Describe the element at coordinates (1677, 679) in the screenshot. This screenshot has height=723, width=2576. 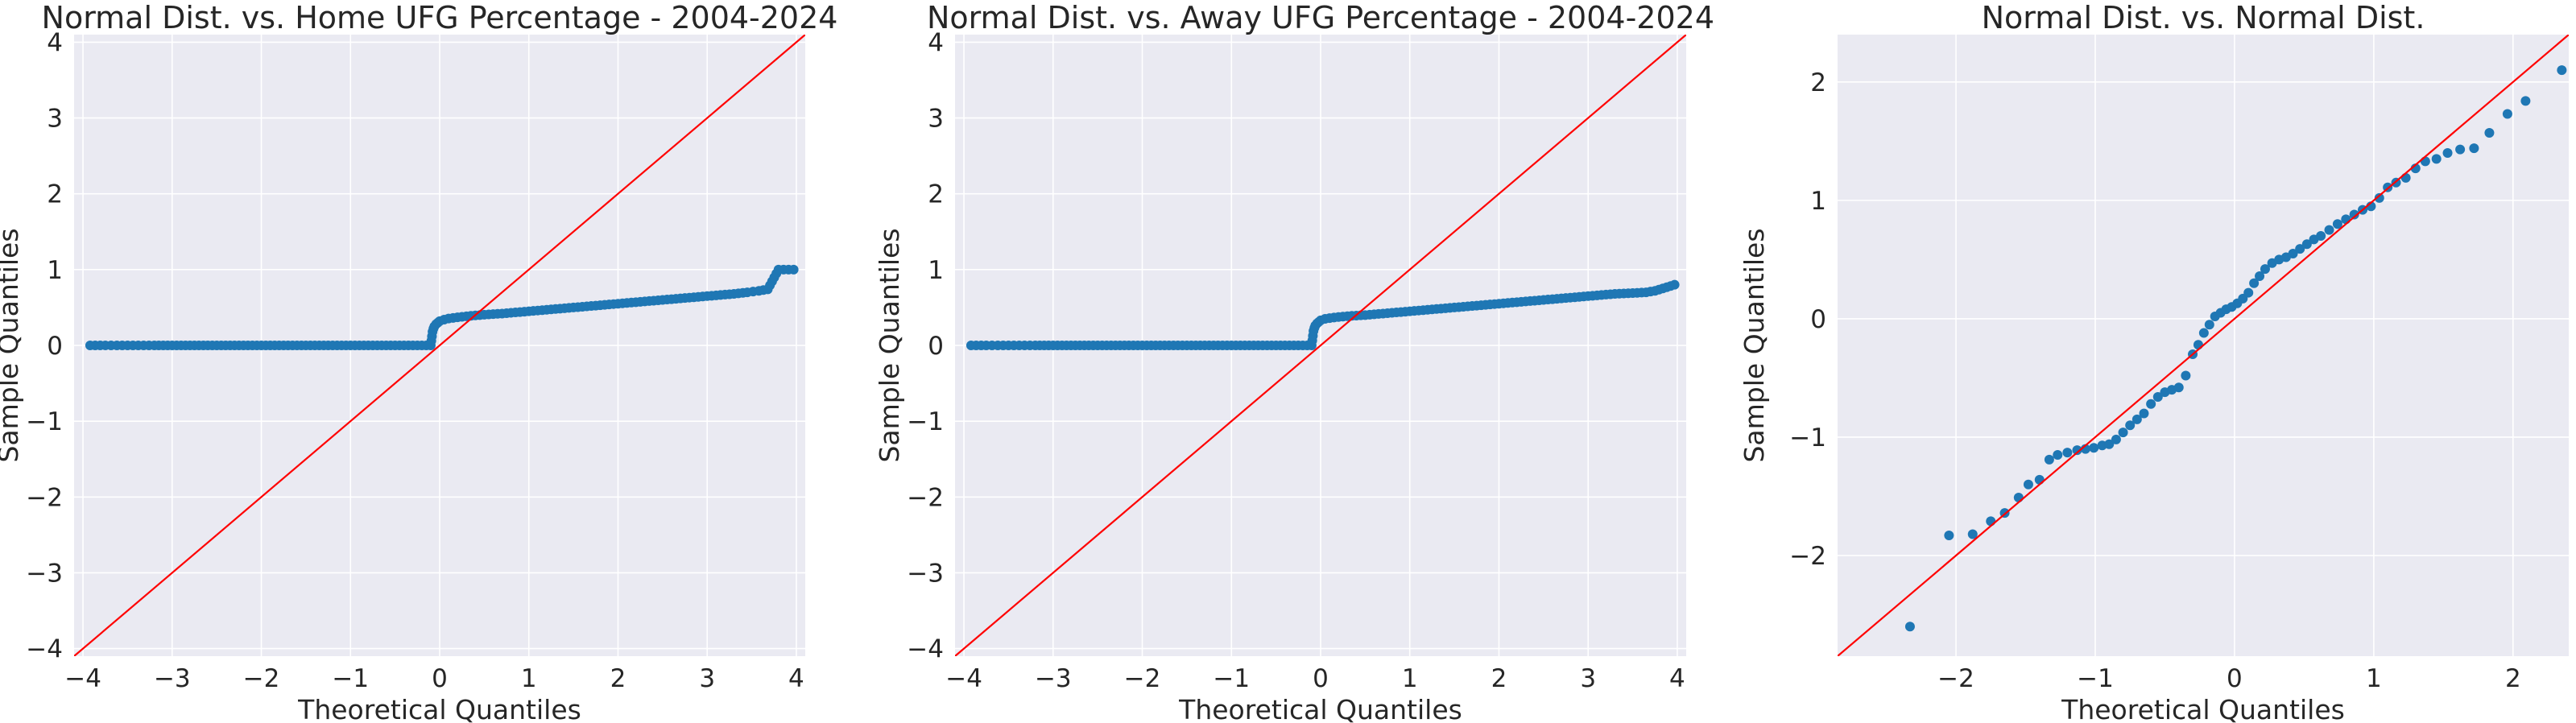
I see `x-tick-label: 4` at that location.